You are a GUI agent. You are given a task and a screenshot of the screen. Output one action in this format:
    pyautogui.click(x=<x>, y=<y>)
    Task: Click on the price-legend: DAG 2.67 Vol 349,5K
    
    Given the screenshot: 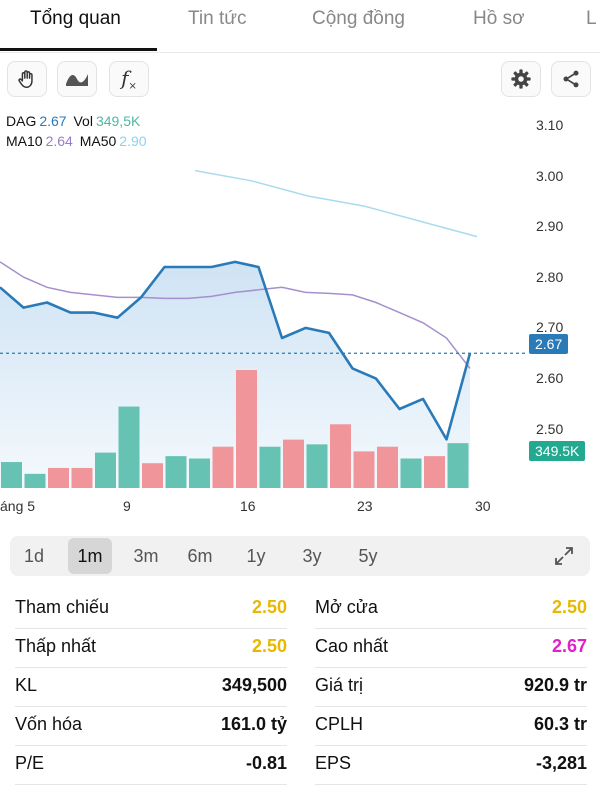 What is the action you would take?
    pyautogui.click(x=74, y=121)
    